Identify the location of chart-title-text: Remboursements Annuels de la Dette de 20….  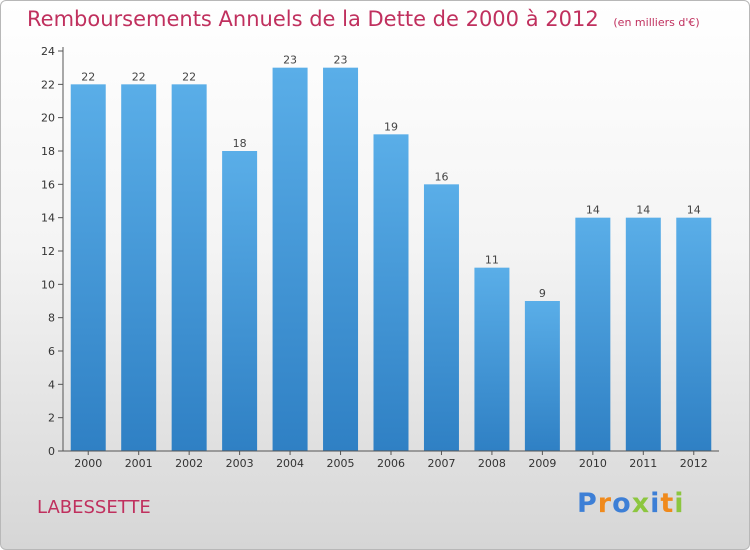
(313, 19).